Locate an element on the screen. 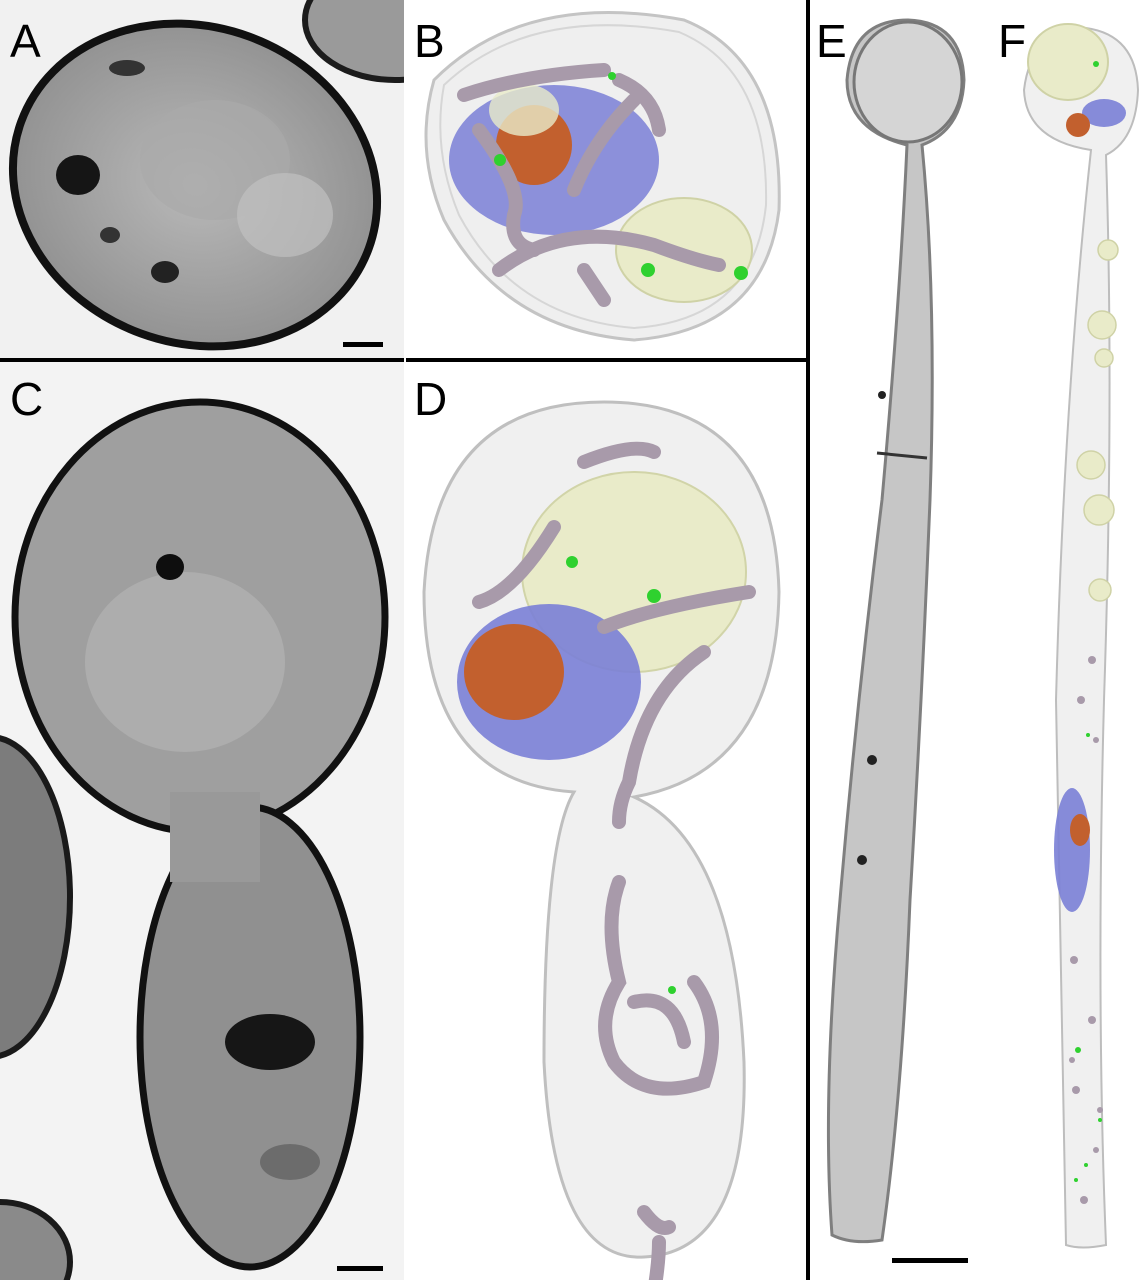 This screenshot has height=1280, width=1142. vacuole is located at coordinates (1068, 62).